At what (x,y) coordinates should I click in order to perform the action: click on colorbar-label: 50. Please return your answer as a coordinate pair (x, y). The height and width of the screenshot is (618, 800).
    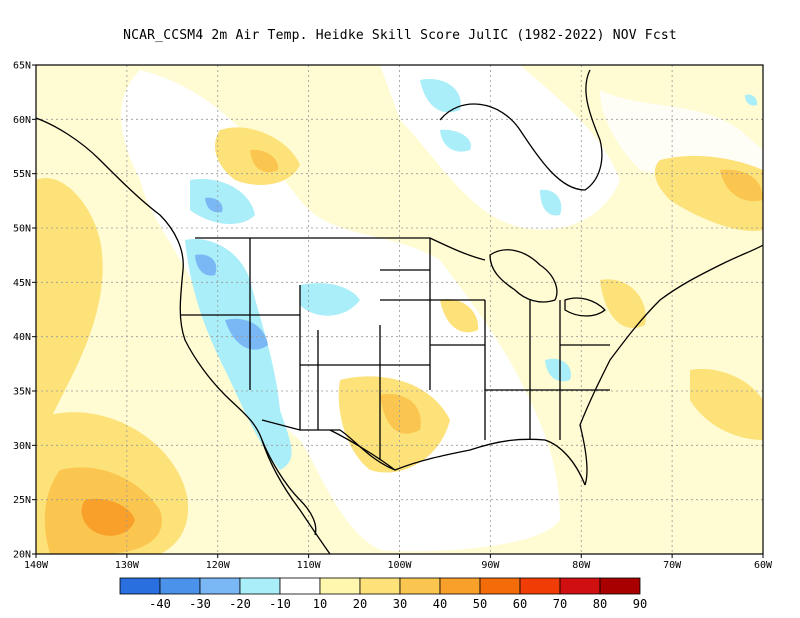
    Looking at the image, I should click on (480, 604).